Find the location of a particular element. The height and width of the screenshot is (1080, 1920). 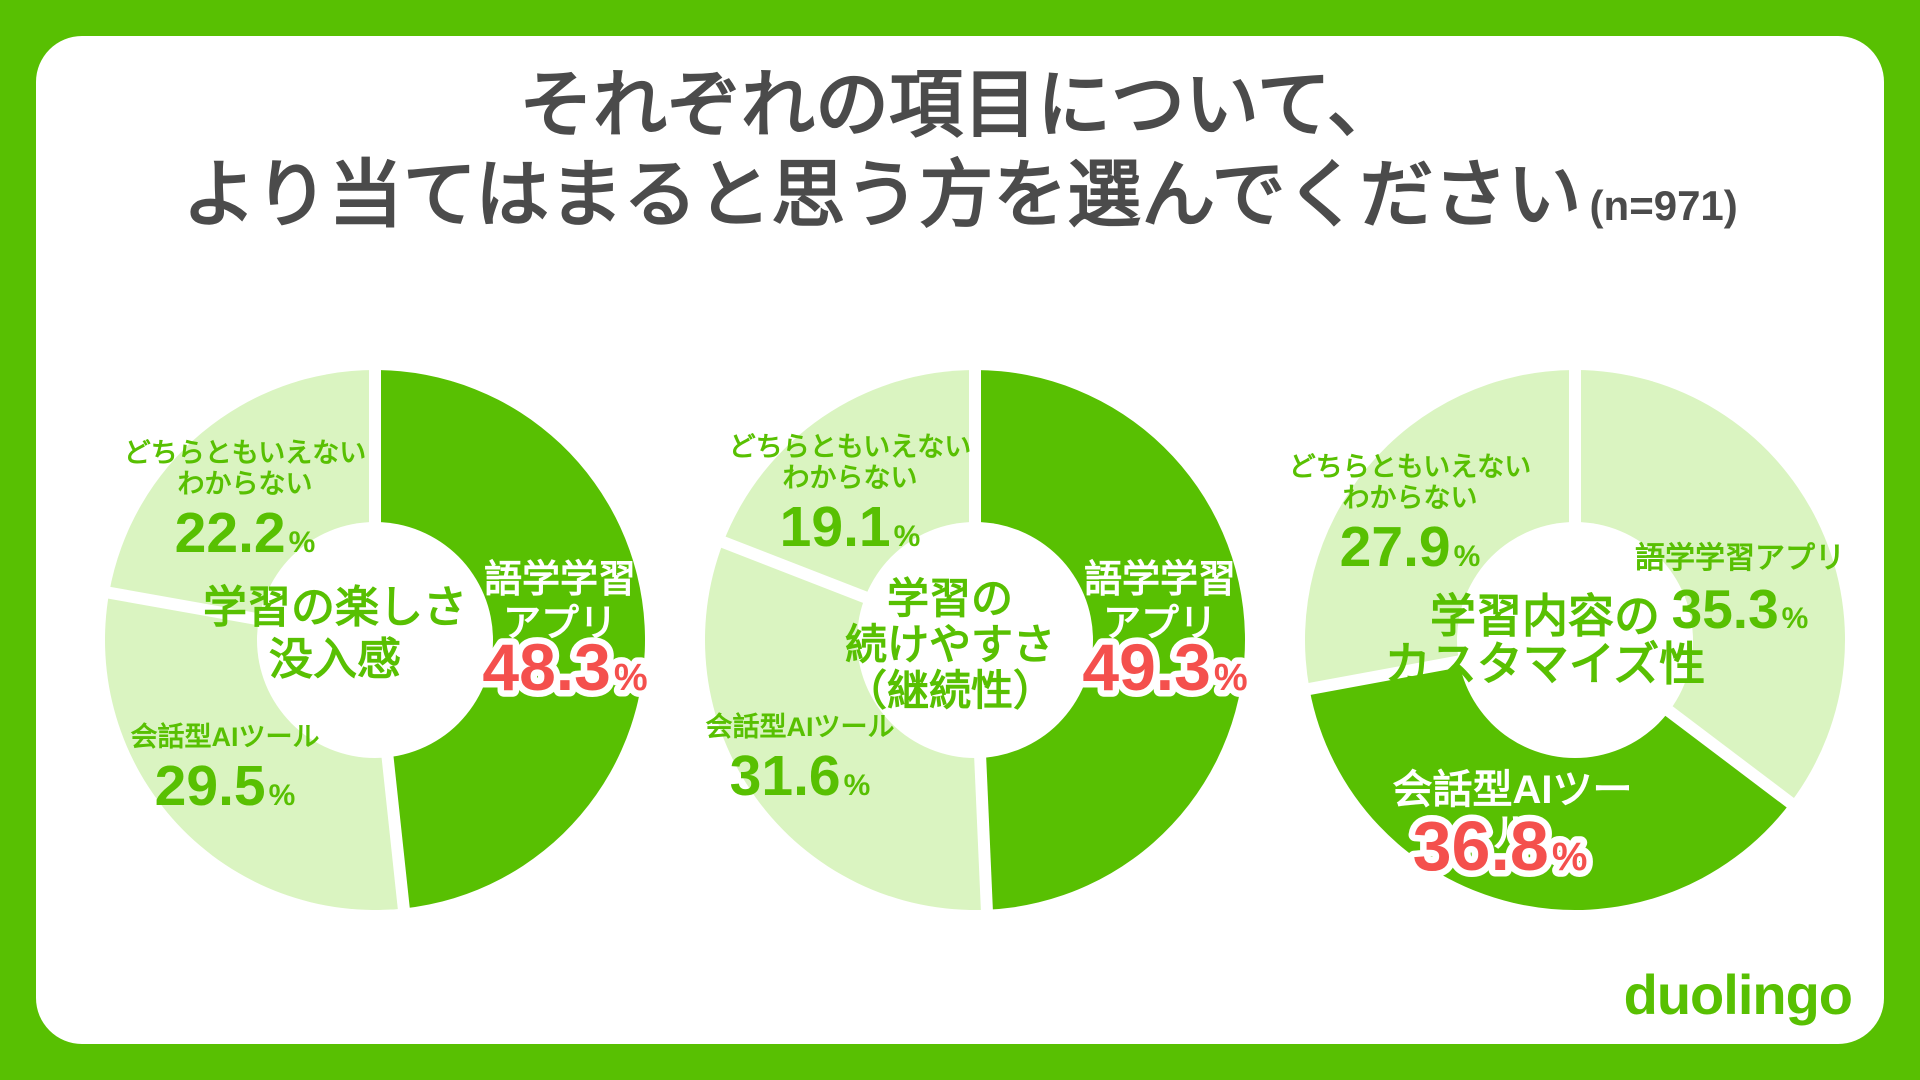

segment-value: 19.1% is located at coordinates (850, 532).